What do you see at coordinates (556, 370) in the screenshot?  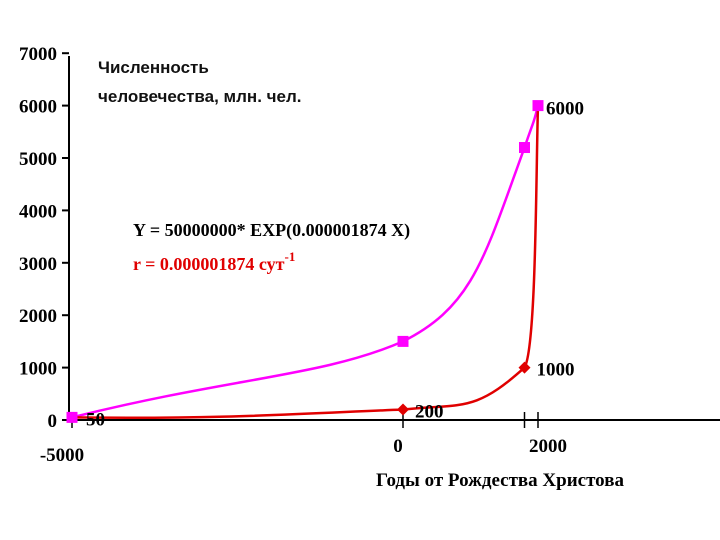 I see `data-label: 1000` at bounding box center [556, 370].